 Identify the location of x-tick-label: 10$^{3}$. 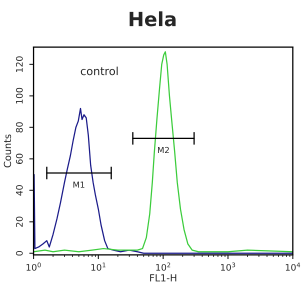
(228, 266).